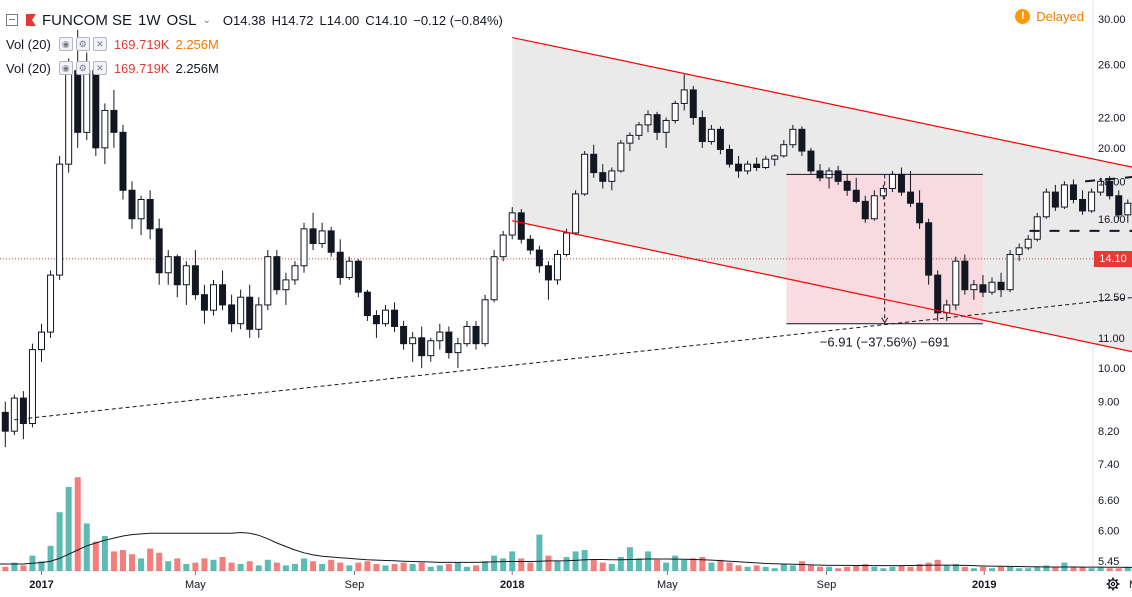  What do you see at coordinates (297, 20) in the screenshot?
I see `high-value: 14.72` at bounding box center [297, 20].